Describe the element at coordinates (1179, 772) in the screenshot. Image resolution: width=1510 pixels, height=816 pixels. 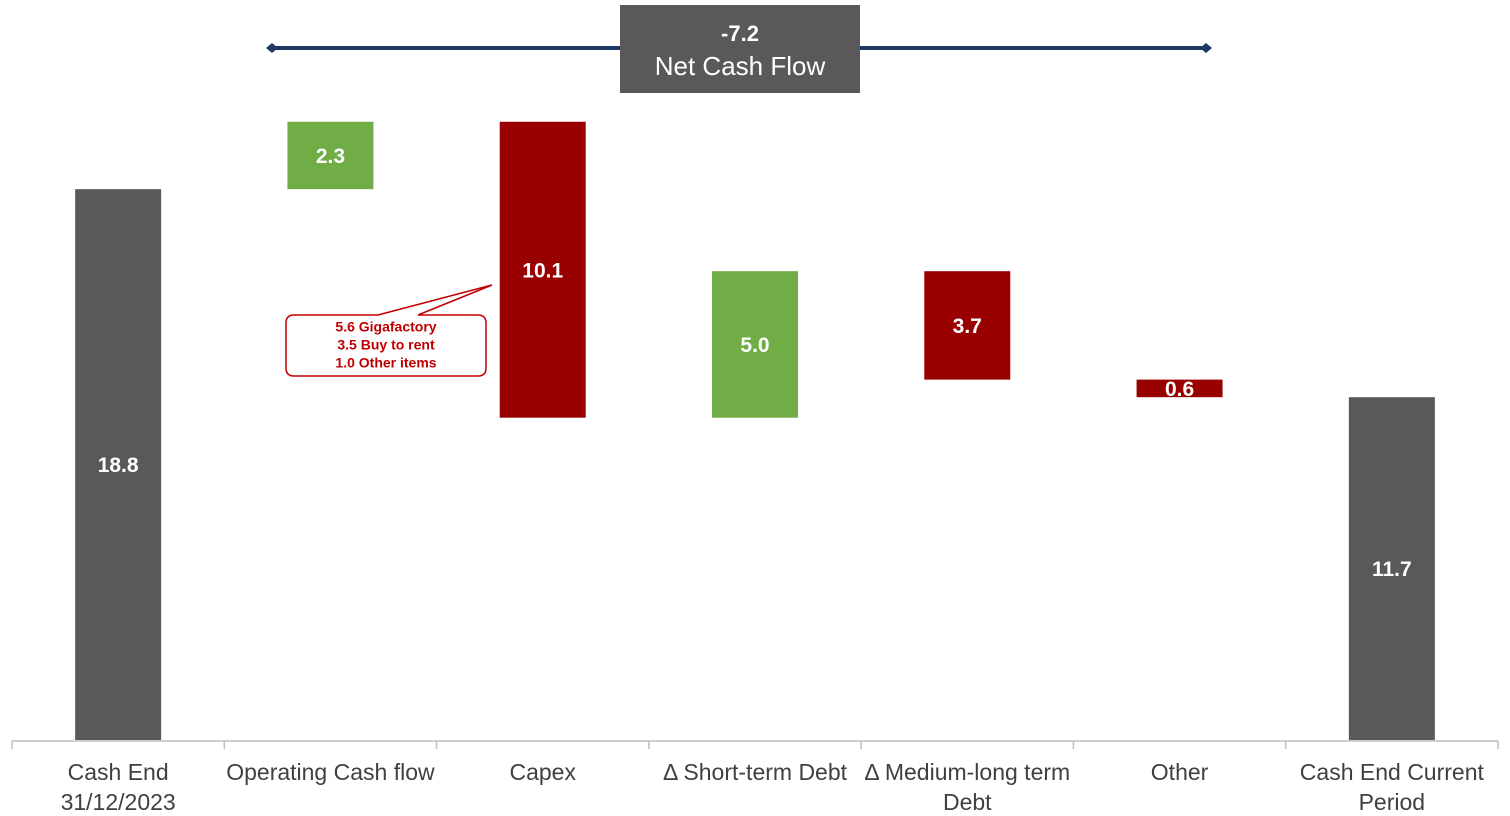
I see `x-tick-label: Other` at that location.